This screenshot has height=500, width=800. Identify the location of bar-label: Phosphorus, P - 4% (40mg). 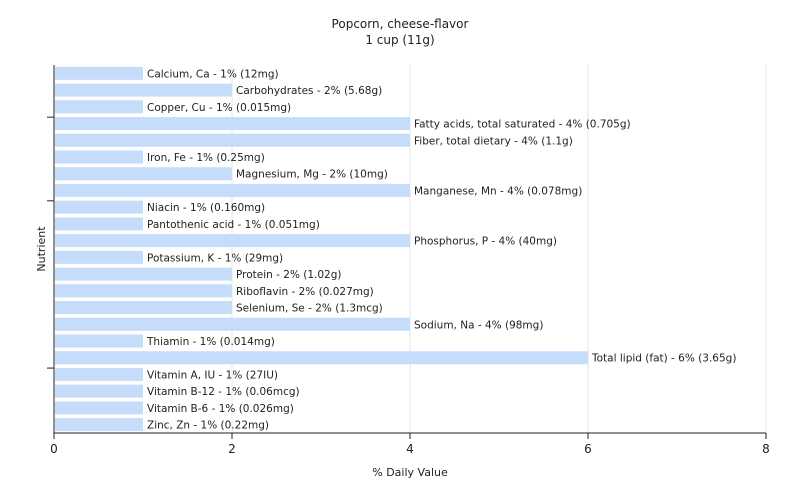
(485, 242).